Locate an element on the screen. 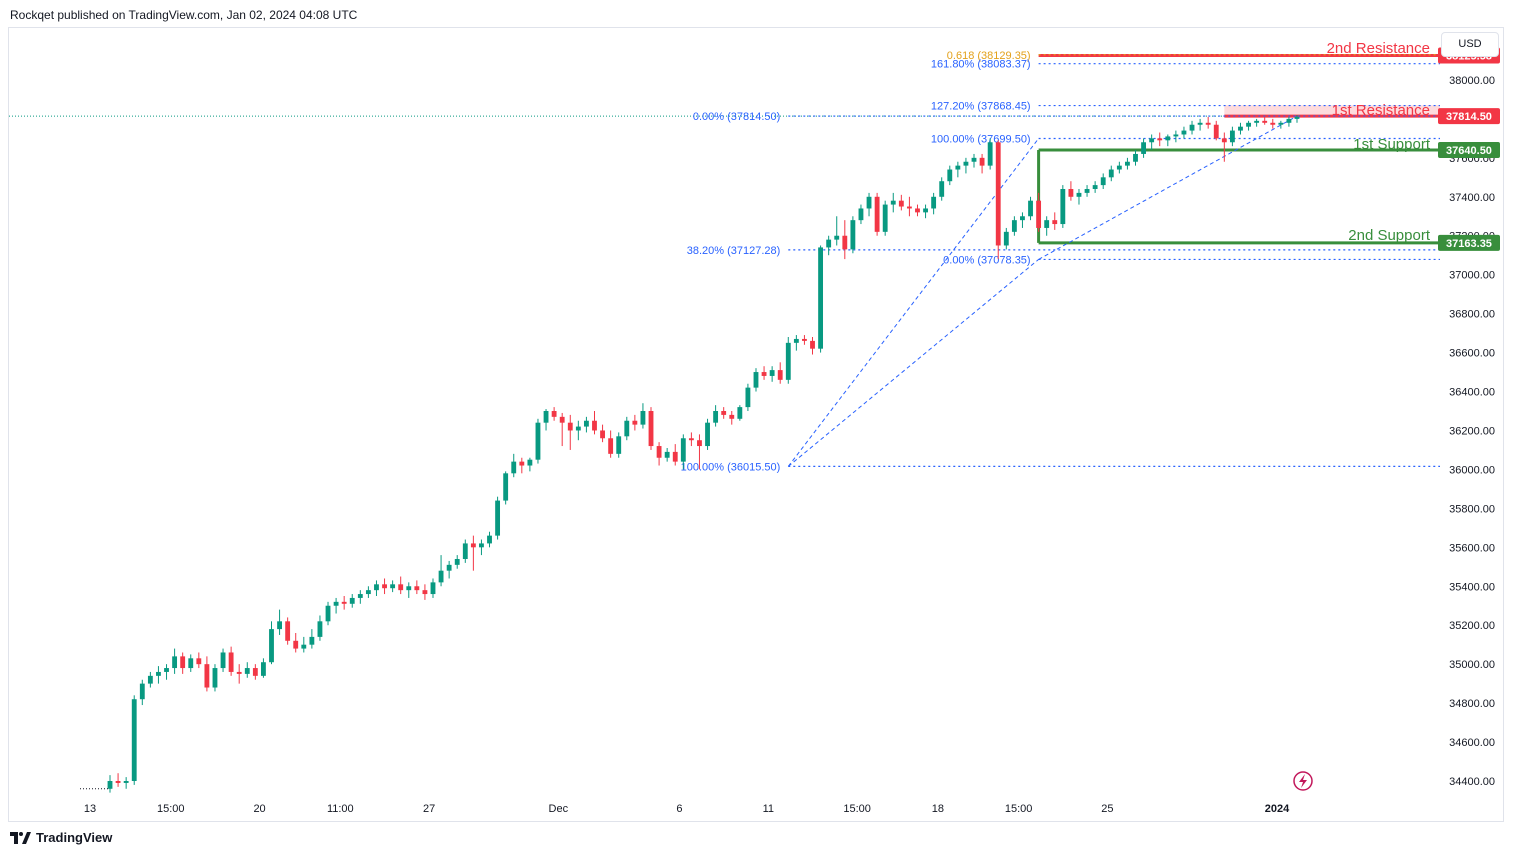  fib-label-4: 161.80% (38083.37) is located at coordinates (981, 65).